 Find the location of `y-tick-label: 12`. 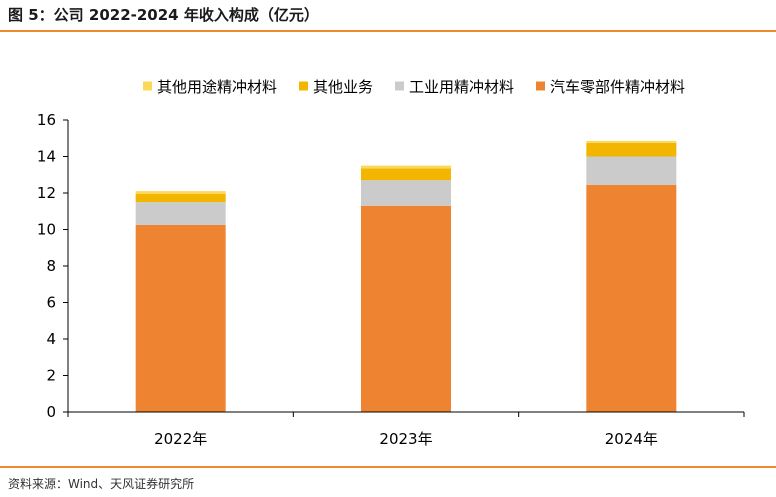

y-tick-label: 12 is located at coordinates (46, 193).